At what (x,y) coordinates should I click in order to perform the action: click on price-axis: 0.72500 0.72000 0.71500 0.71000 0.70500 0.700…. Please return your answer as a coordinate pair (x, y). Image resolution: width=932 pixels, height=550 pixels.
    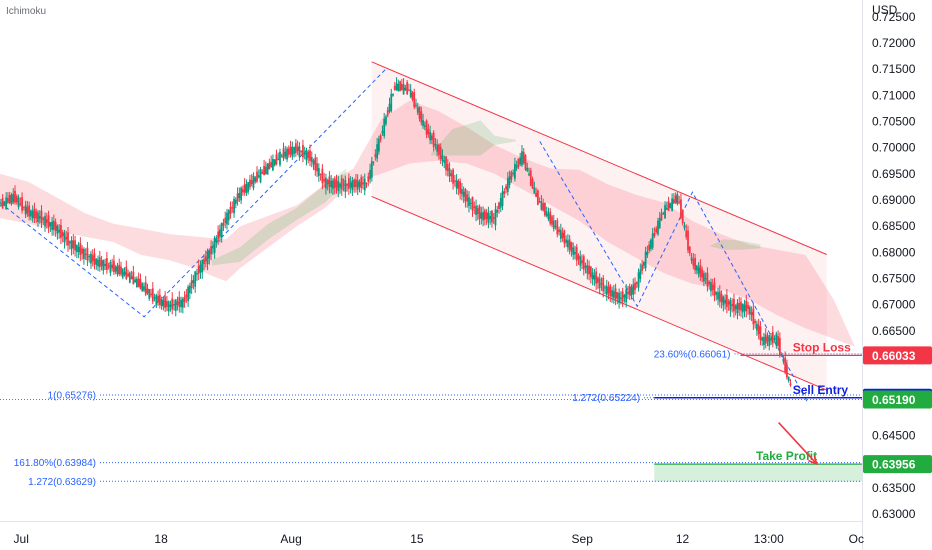
    Looking at the image, I should click on (897, 265).